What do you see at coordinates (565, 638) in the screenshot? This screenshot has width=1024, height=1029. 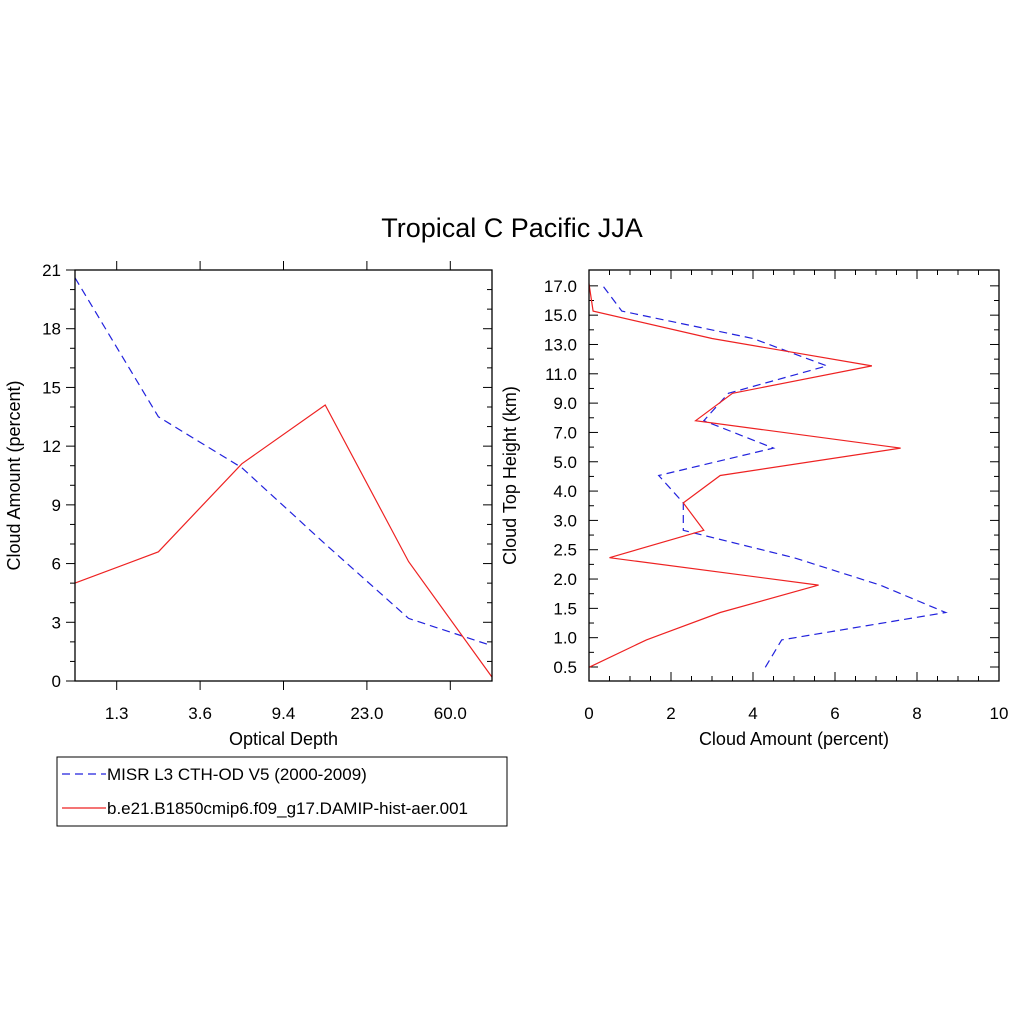 I see `y-tick-label: 1.0` at bounding box center [565, 638].